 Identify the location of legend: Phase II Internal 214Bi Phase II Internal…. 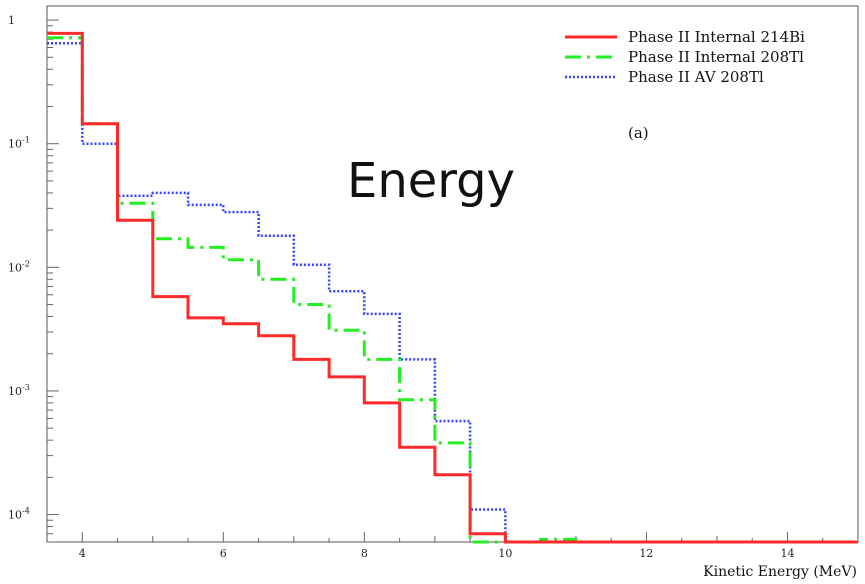
(685, 57).